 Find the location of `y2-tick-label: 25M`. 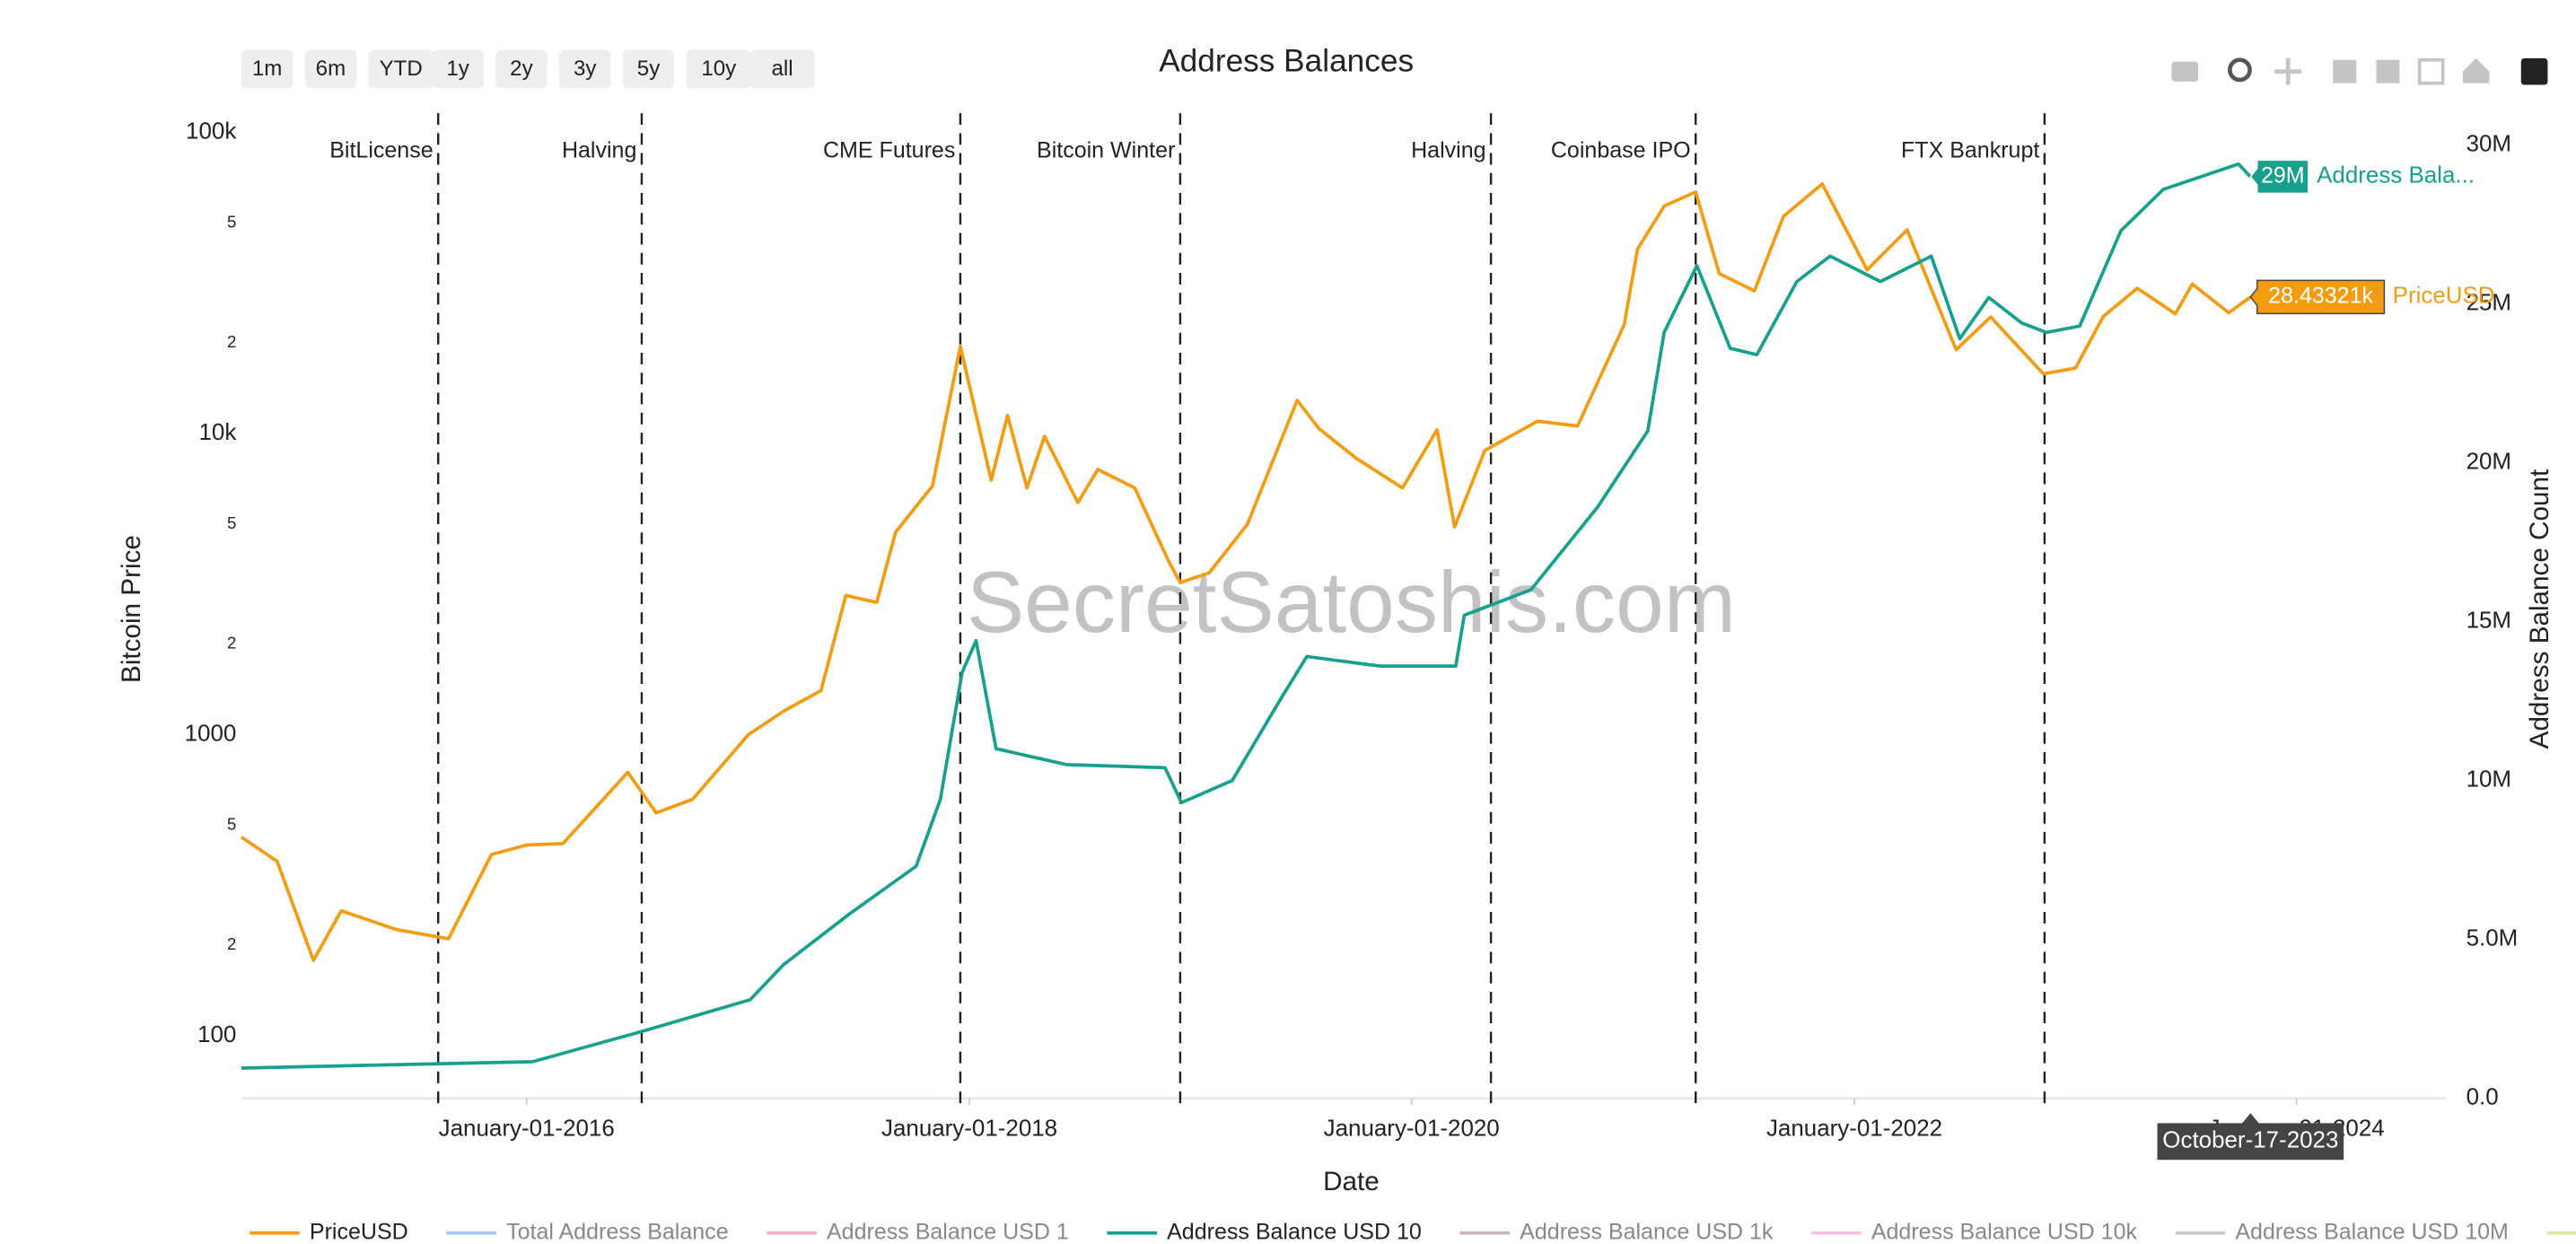

y2-tick-label: 25M is located at coordinates (2488, 302).